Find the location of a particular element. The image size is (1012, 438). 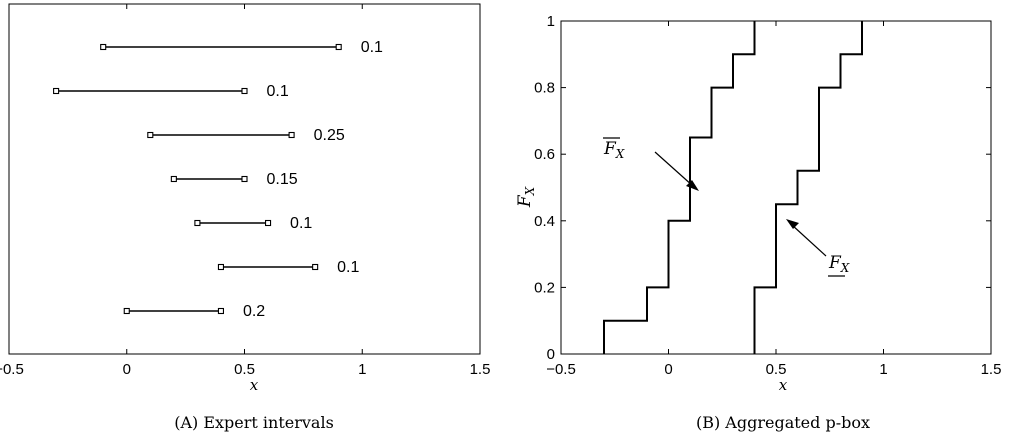

interval-weight-label: 0.2 is located at coordinates (254, 311).